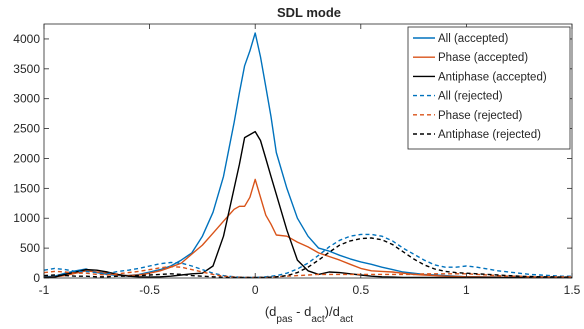 The height and width of the screenshot is (329, 584). What do you see at coordinates (26, 188) in the screenshot?
I see `y-tick-label: 1500` at bounding box center [26, 188].